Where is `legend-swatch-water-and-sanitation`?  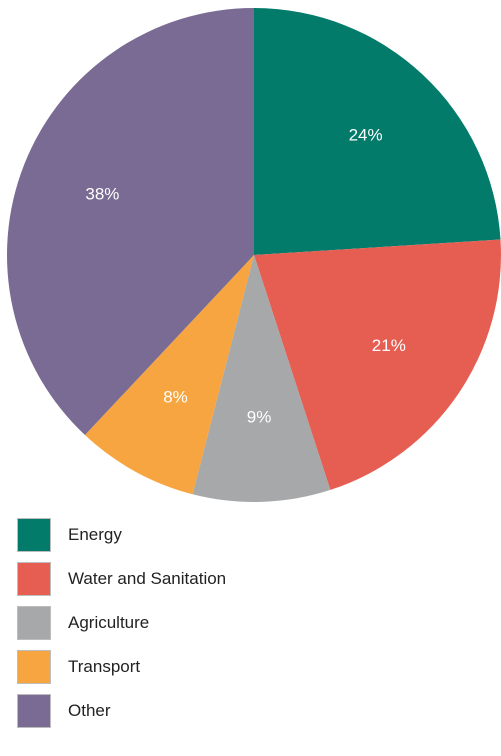
legend-swatch-water-and-sanitation is located at coordinates (34, 579).